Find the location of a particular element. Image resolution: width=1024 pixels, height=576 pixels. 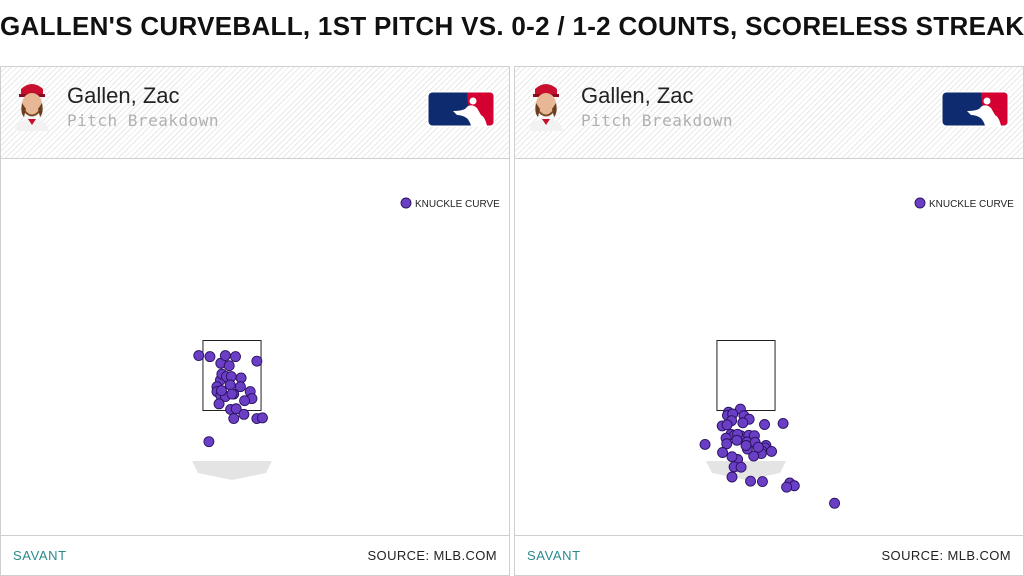

strike-zone is located at coordinates (746, 375).